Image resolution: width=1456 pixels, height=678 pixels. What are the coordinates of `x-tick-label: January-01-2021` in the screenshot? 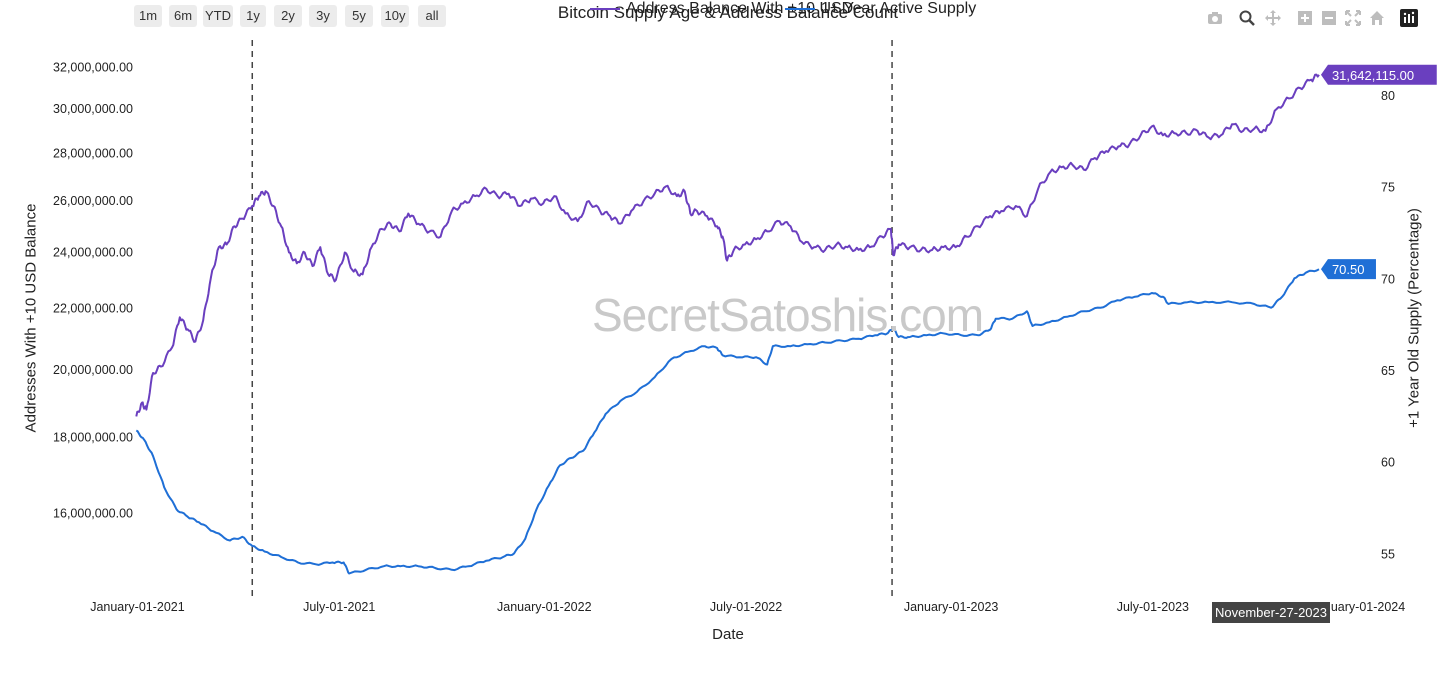 It's located at (137, 607).